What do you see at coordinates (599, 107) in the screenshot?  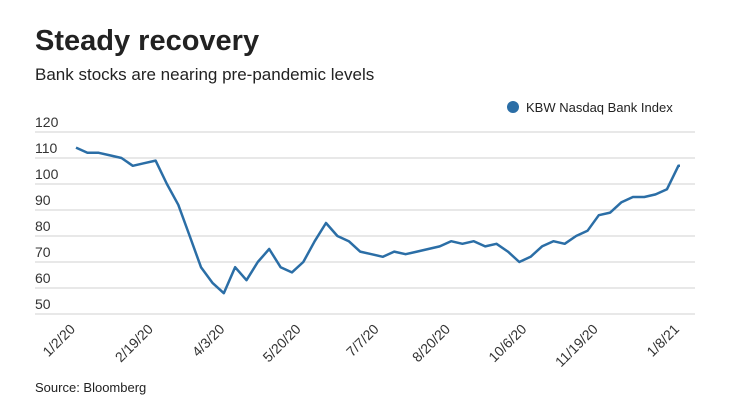 I see `legend-label: KBW Nasdaq Bank Index` at bounding box center [599, 107].